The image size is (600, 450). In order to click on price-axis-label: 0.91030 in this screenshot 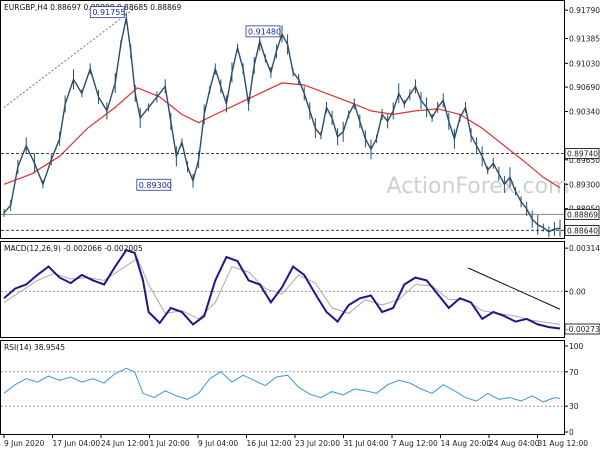, I will do `click(584, 63)`.